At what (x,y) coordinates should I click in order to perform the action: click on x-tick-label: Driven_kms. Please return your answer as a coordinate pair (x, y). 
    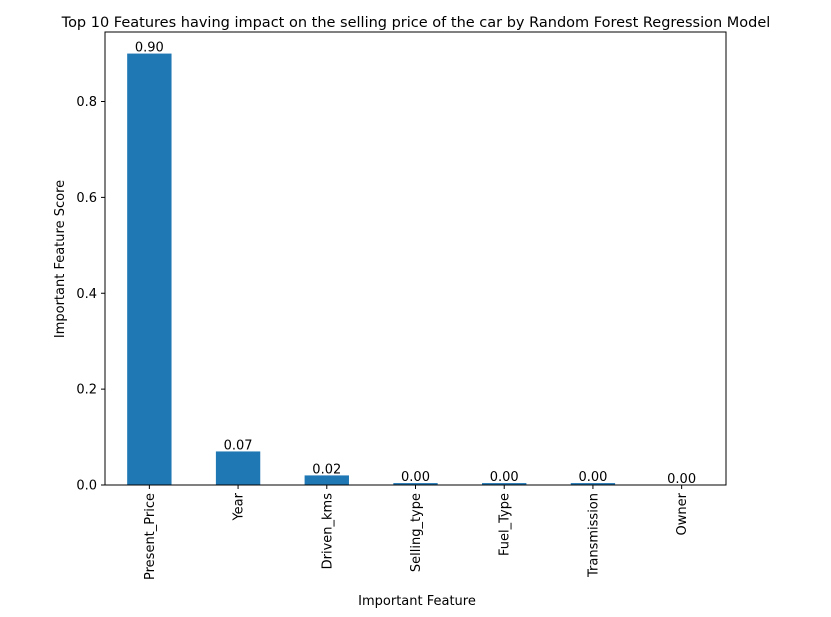
    Looking at the image, I should click on (327, 531).